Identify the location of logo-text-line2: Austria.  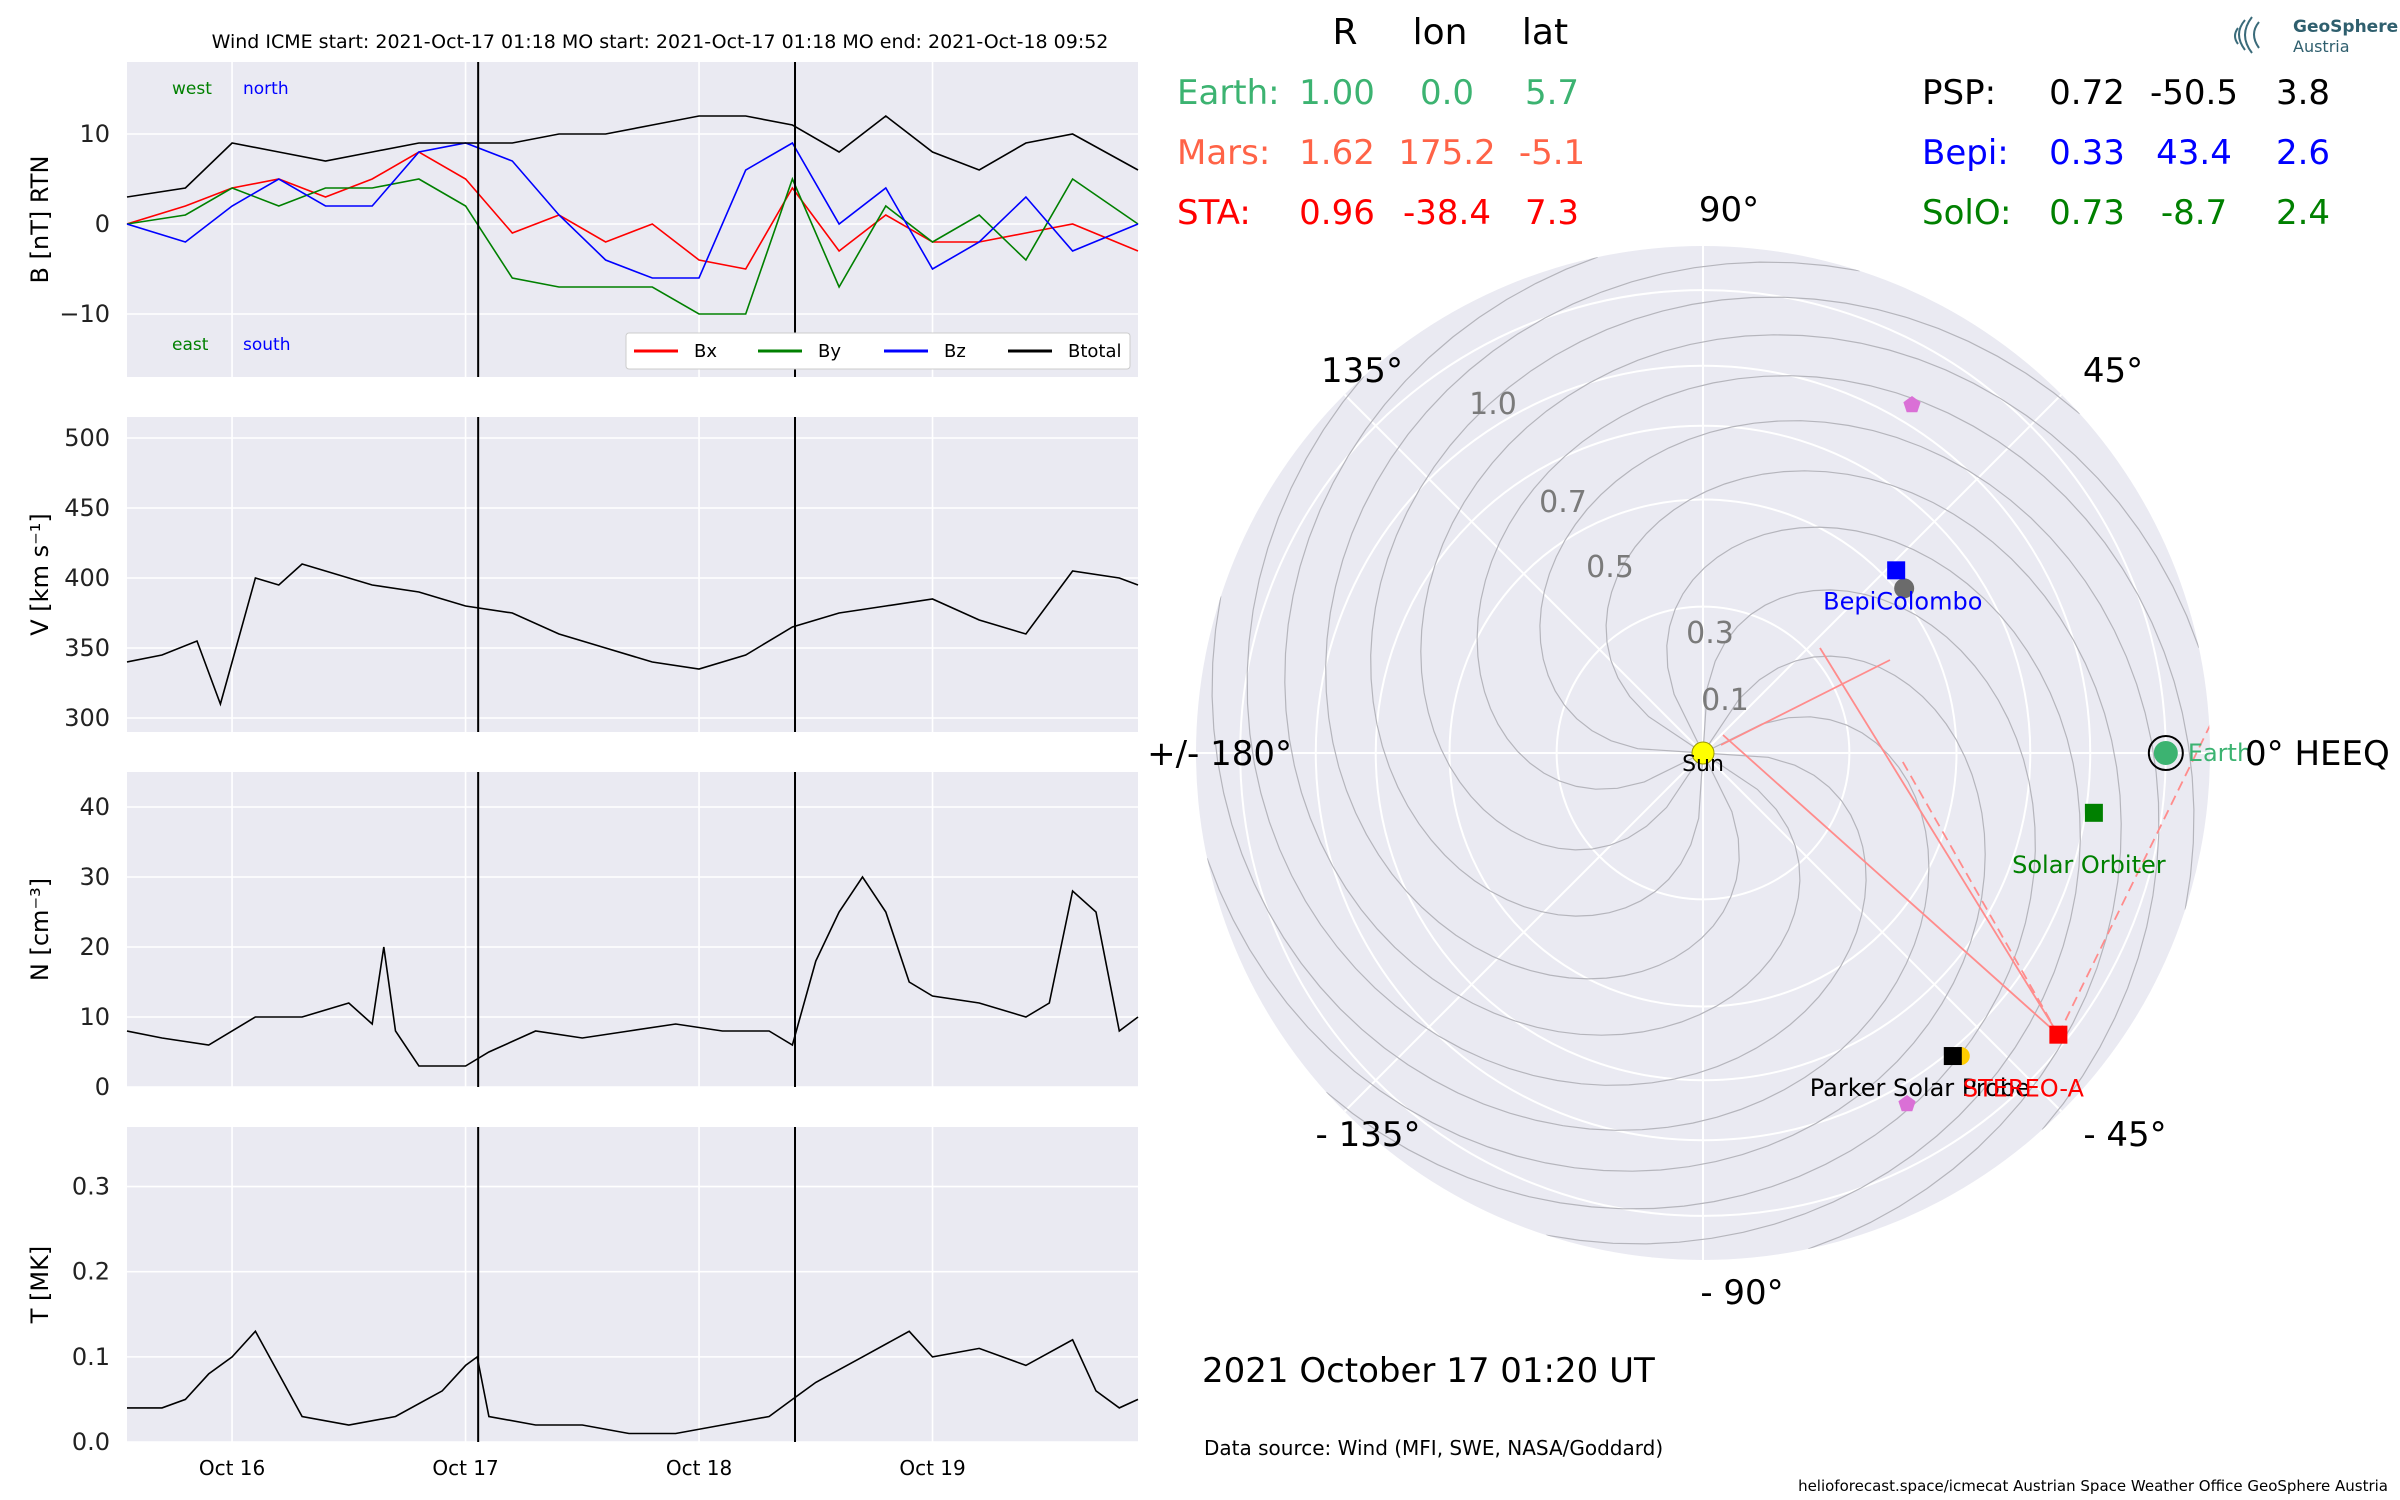
(2321, 46).